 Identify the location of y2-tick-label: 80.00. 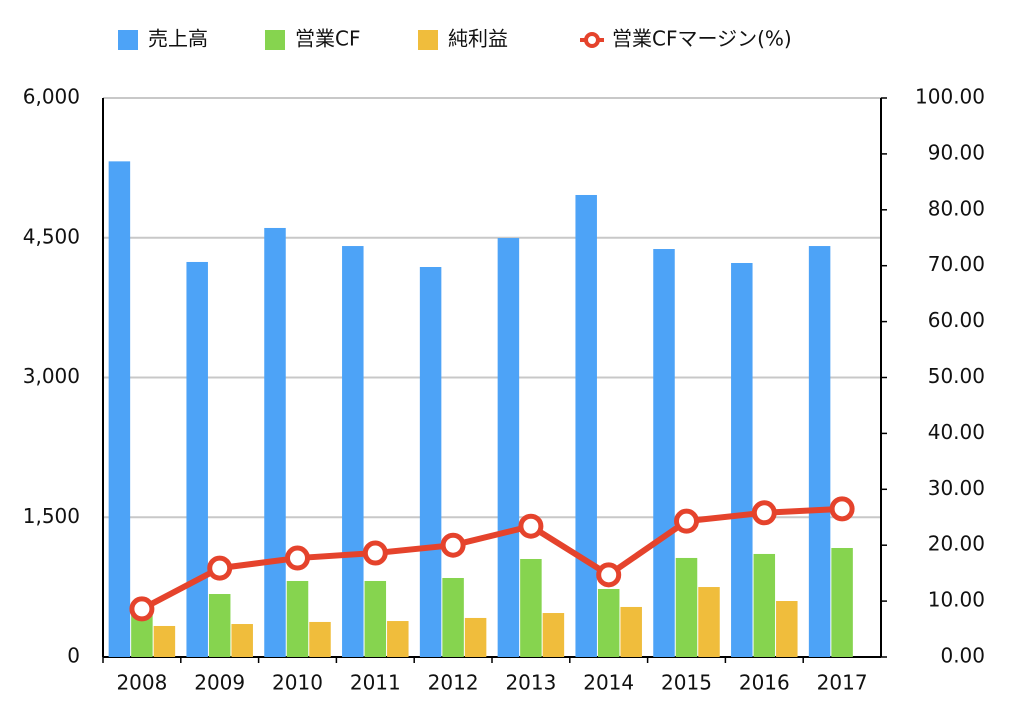
(956, 208).